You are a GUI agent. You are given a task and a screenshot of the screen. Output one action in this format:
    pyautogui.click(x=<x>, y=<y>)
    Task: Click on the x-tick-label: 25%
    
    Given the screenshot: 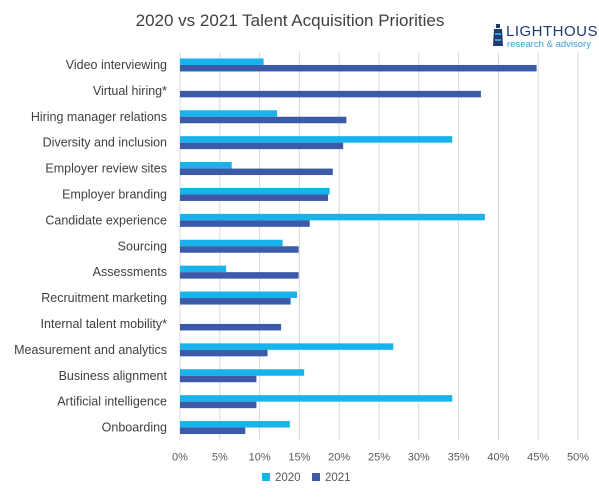 What is the action you would take?
    pyautogui.click(x=379, y=458)
    